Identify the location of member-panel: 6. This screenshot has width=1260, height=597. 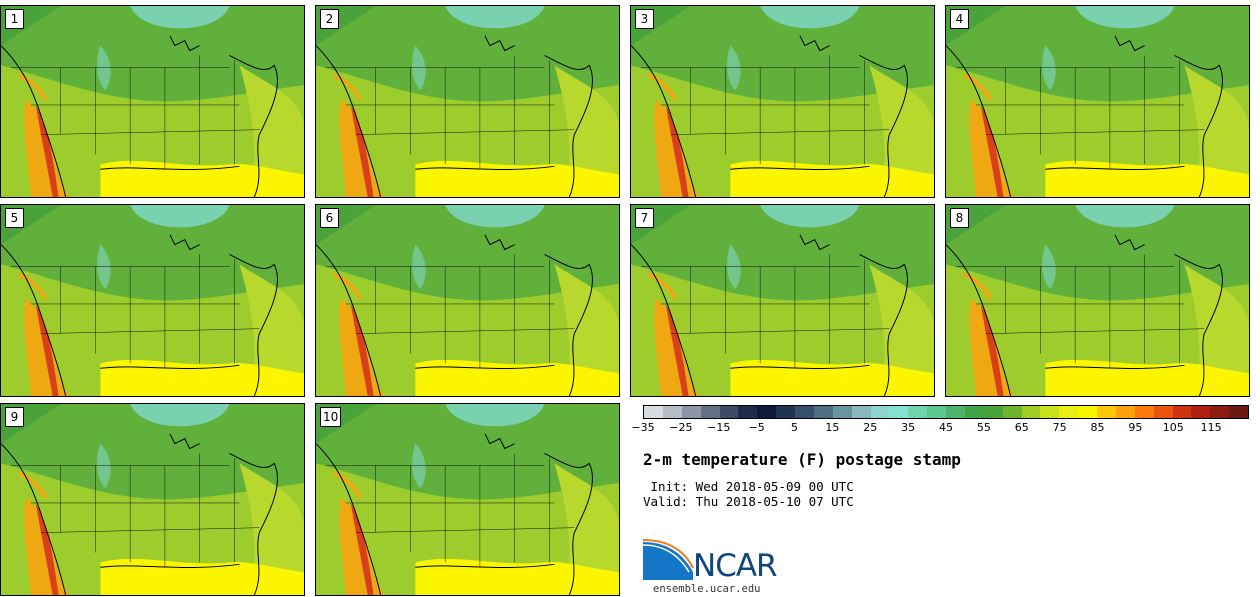
(467, 300).